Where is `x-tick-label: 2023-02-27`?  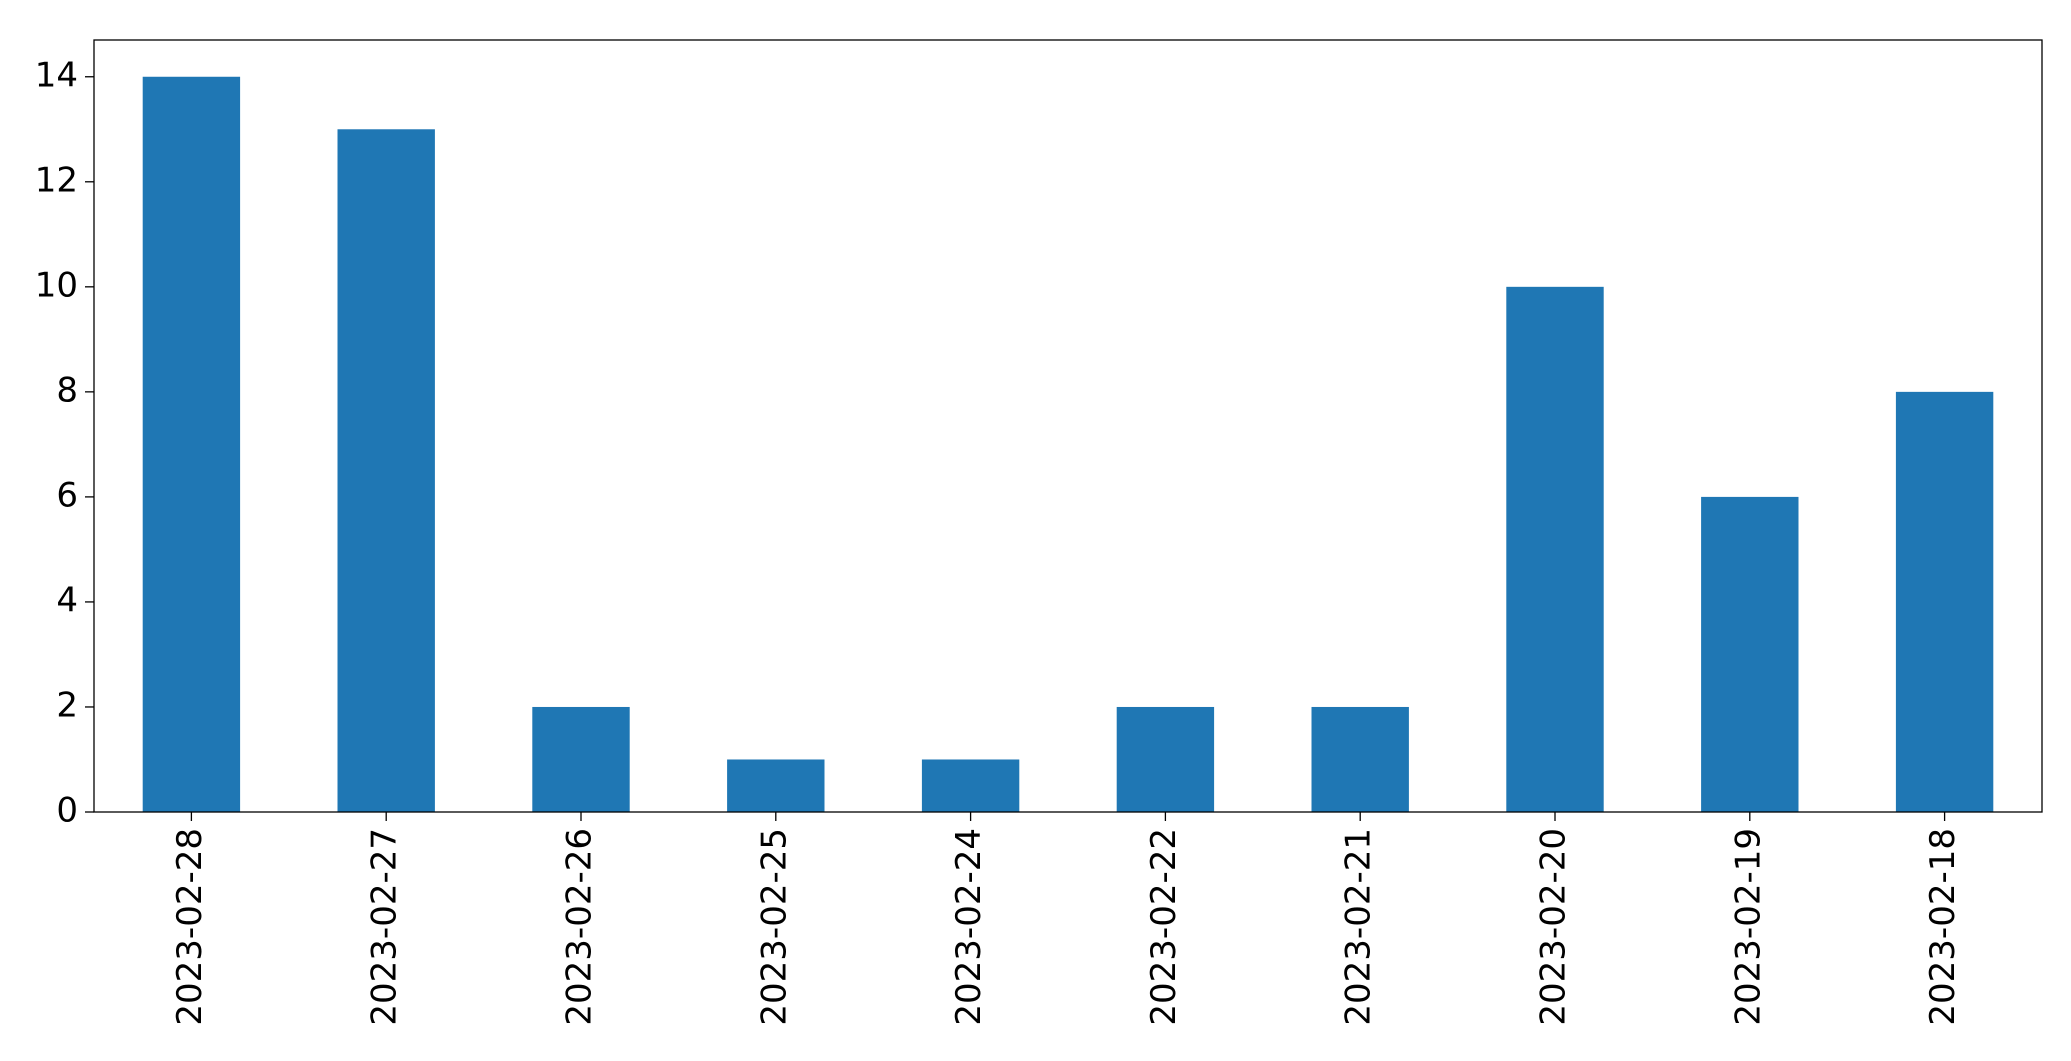
x-tick-label: 2023-02-27 is located at coordinates (385, 927).